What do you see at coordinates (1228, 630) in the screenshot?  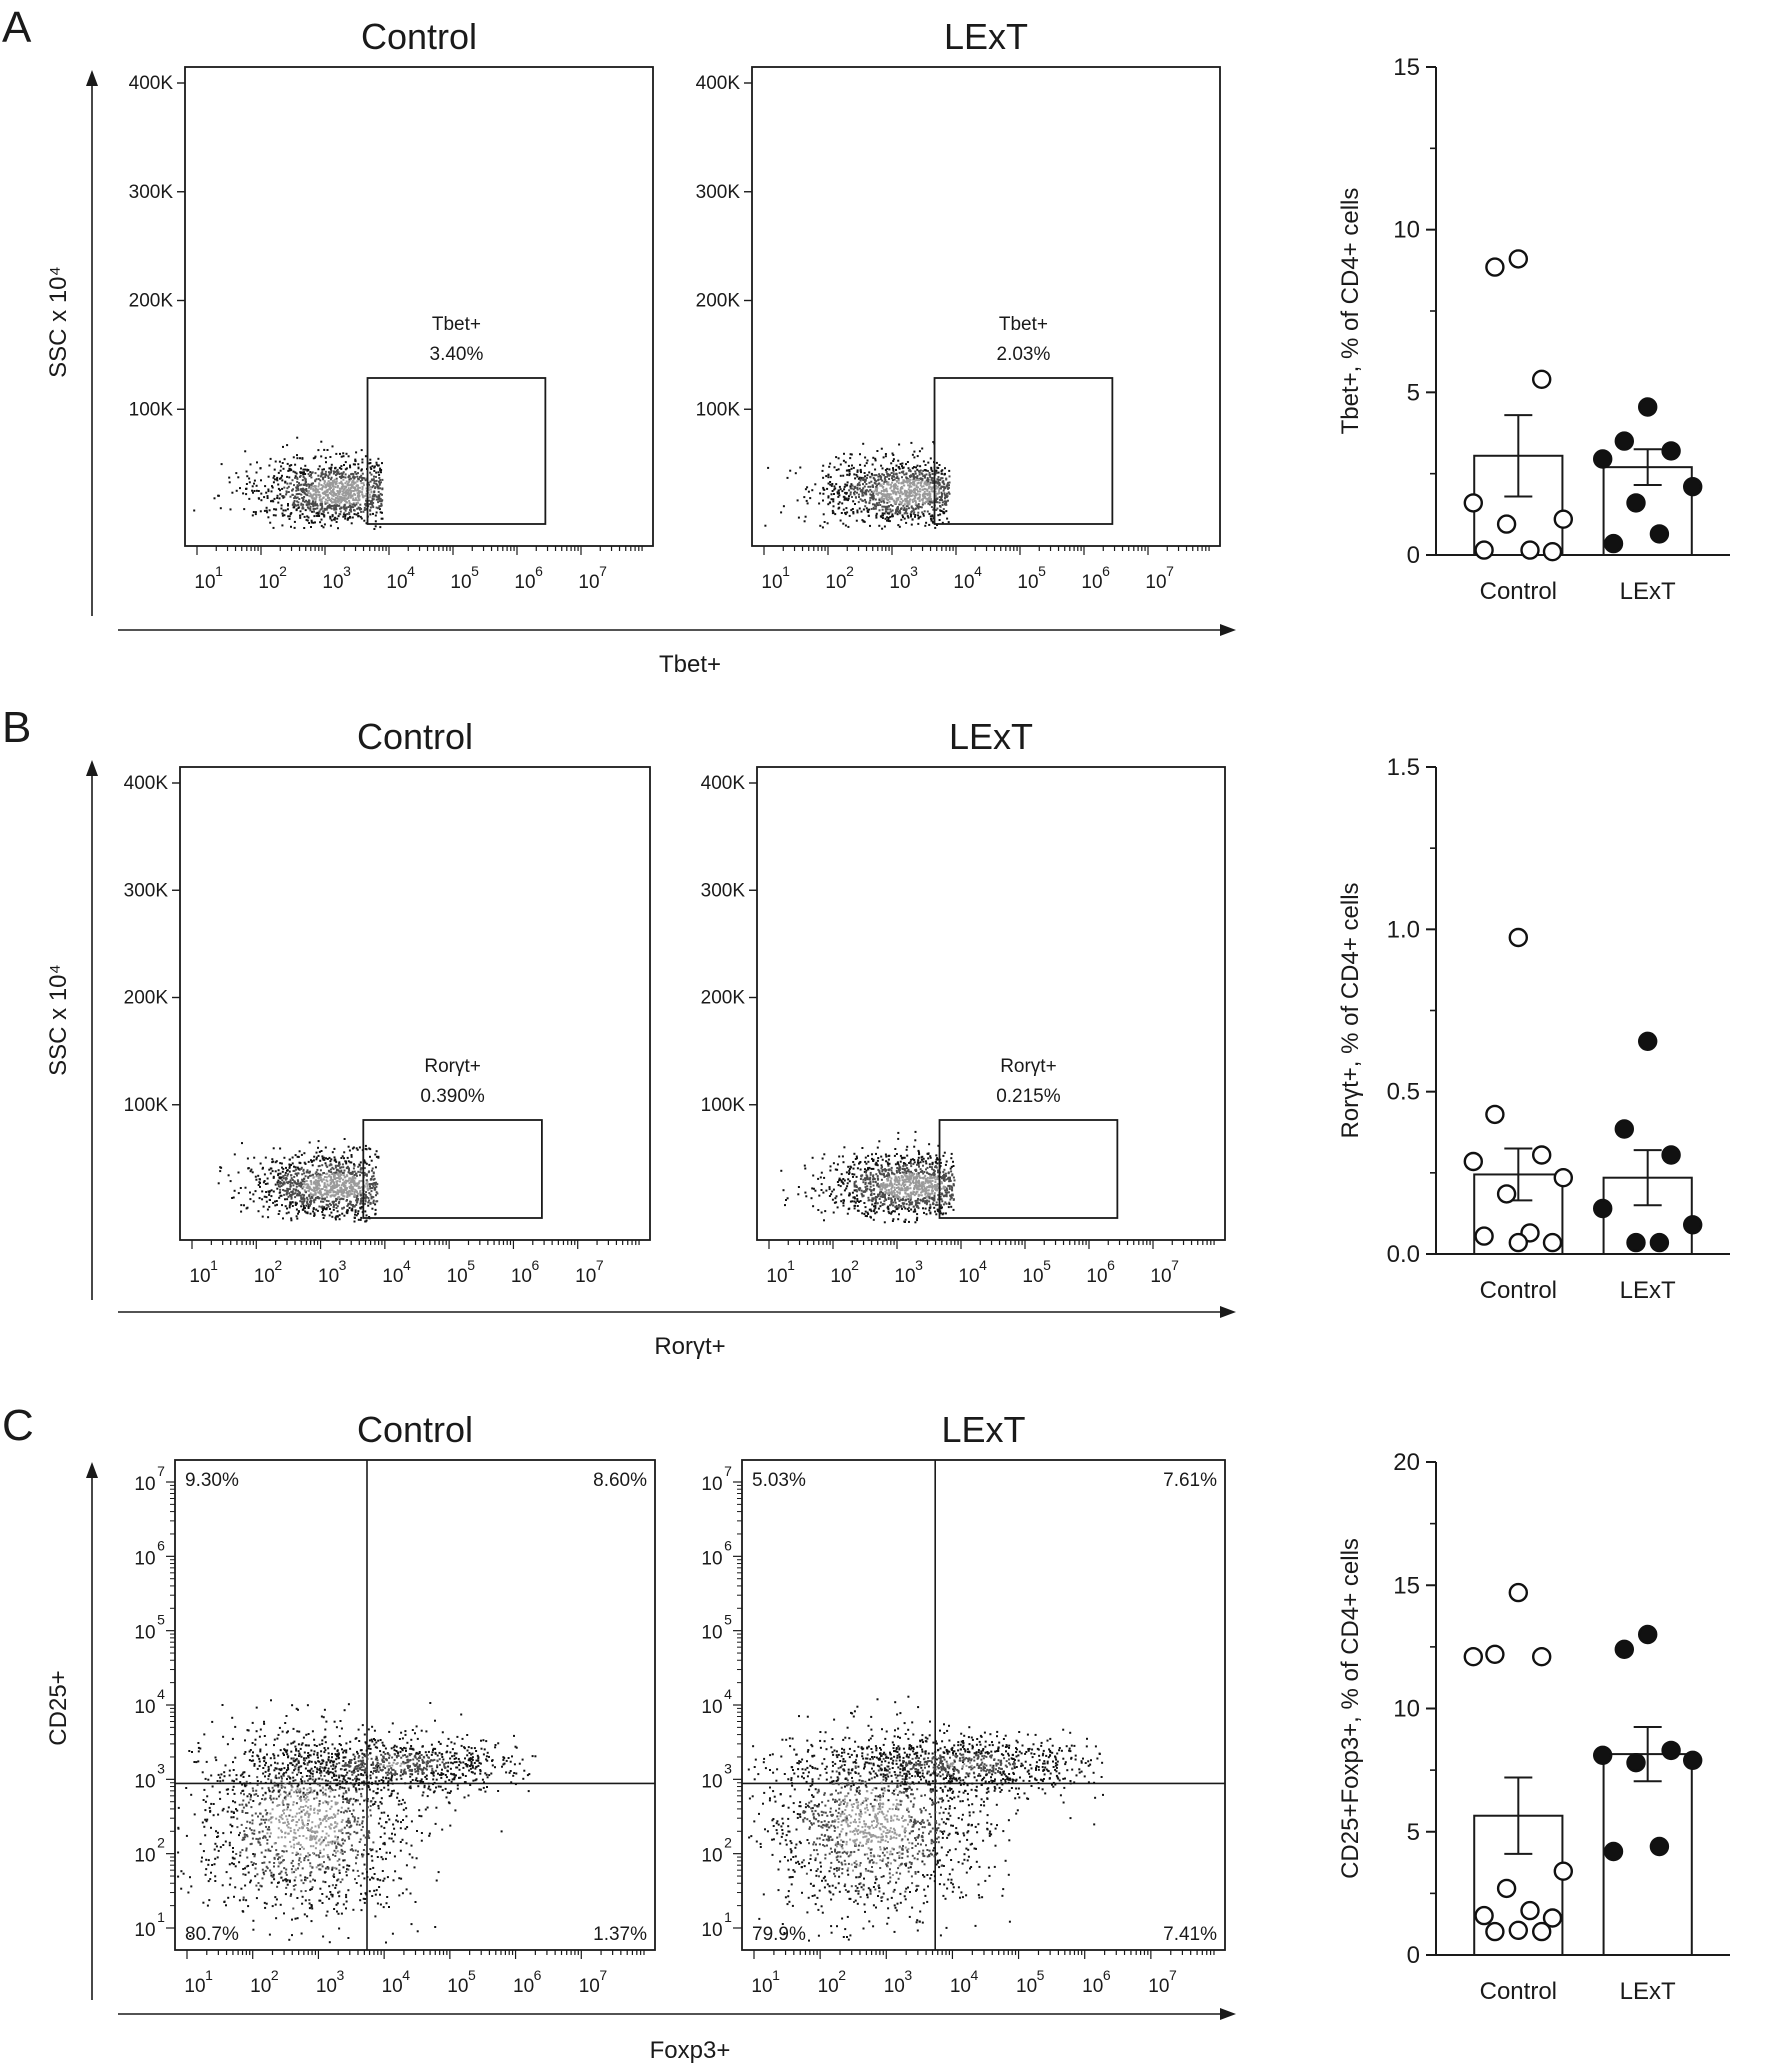 I see `x-axis-arrow-head` at bounding box center [1228, 630].